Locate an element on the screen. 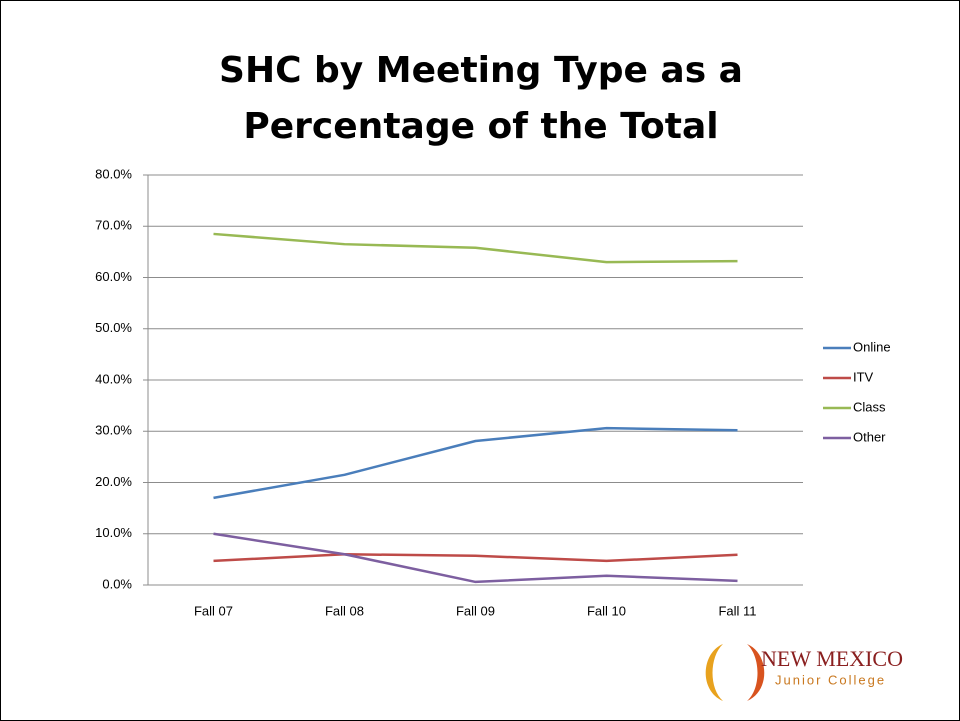  x-tick-label: Fall 08 is located at coordinates (344, 610).